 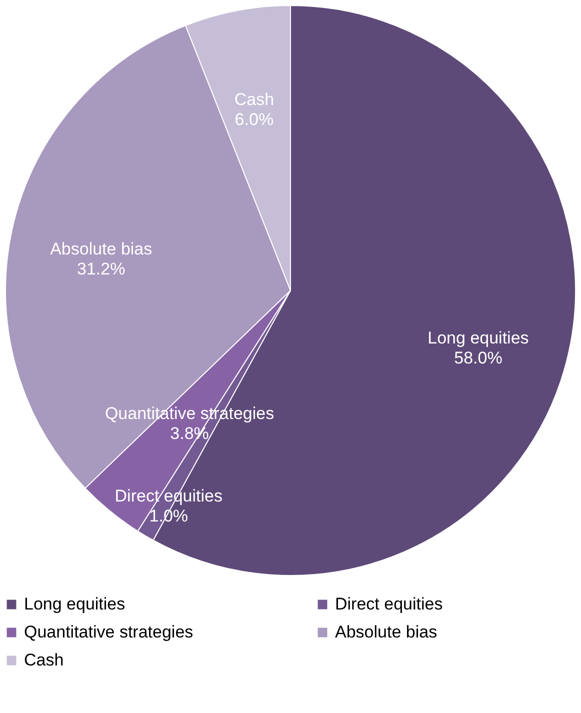 What do you see at coordinates (109, 632) in the screenshot?
I see `legend-label: Quantitative strategies` at bounding box center [109, 632].